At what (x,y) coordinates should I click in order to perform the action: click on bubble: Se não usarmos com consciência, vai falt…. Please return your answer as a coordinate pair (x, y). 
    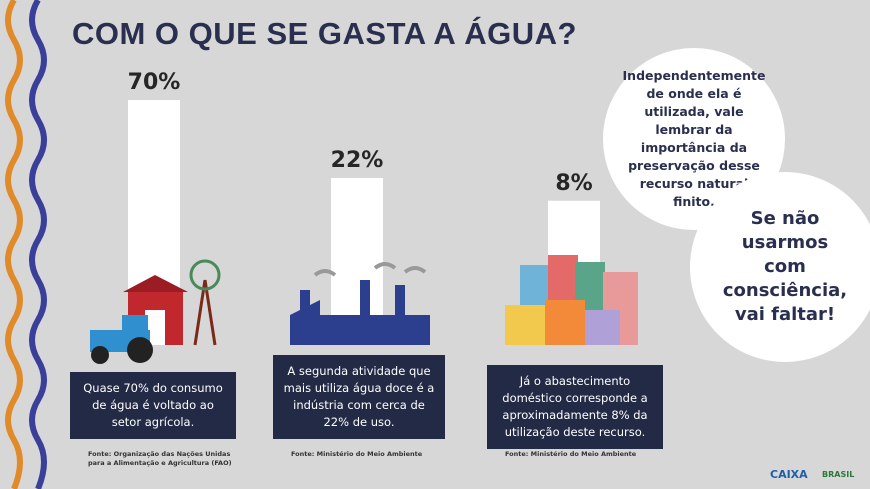
    Looking at the image, I should click on (780, 267).